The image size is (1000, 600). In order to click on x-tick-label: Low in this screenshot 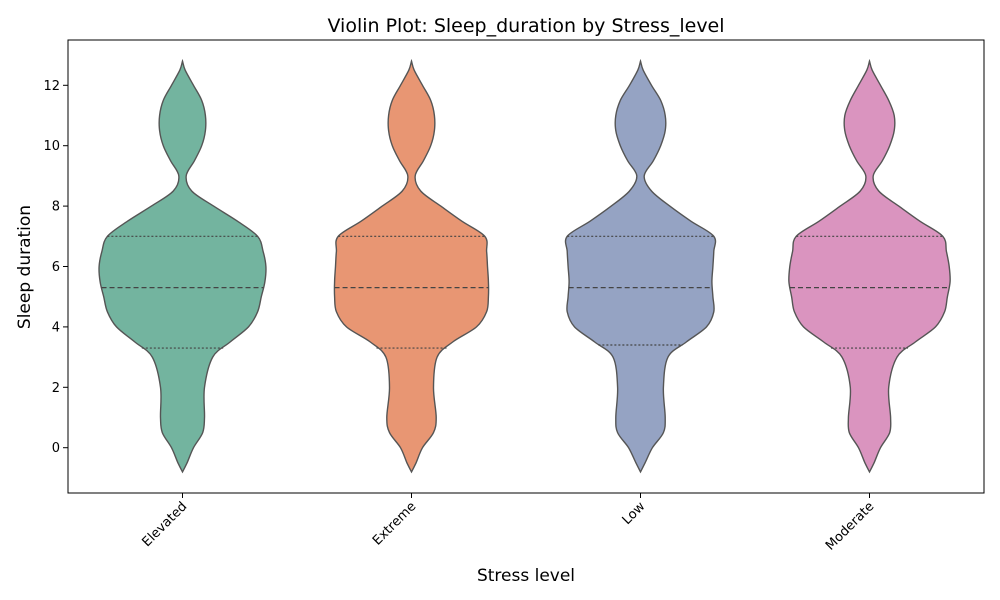, I will do `click(634, 513)`.